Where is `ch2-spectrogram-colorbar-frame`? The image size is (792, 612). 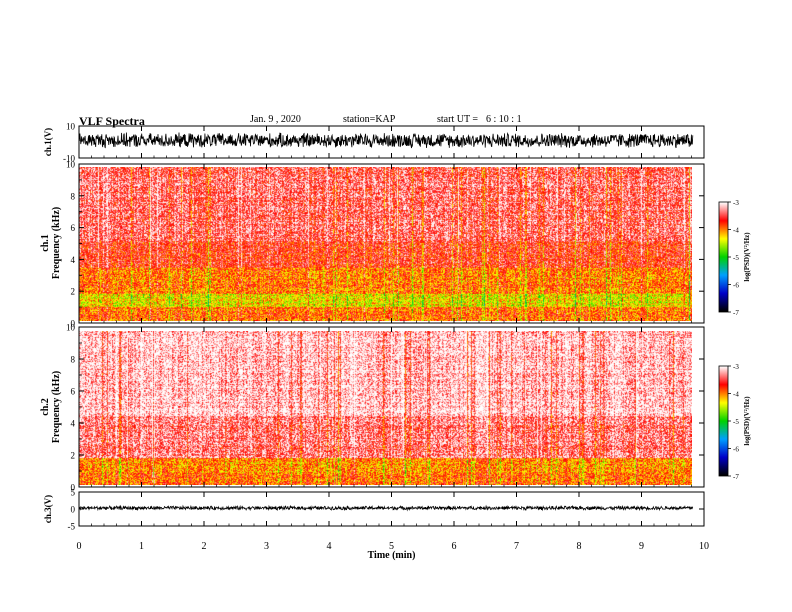
ch2-spectrogram-colorbar-frame is located at coordinates (723, 421).